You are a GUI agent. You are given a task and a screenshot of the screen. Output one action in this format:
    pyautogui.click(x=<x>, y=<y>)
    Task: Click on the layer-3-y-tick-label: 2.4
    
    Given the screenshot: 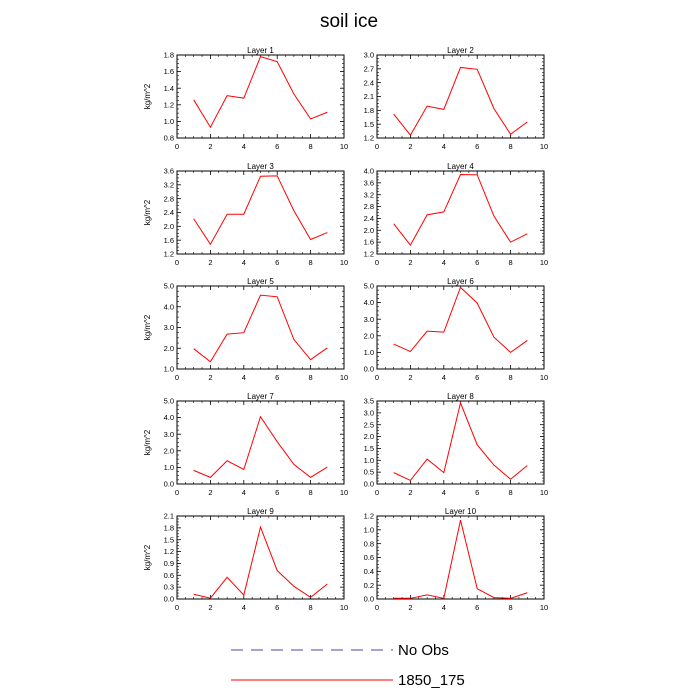 What is the action you would take?
    pyautogui.click(x=169, y=212)
    